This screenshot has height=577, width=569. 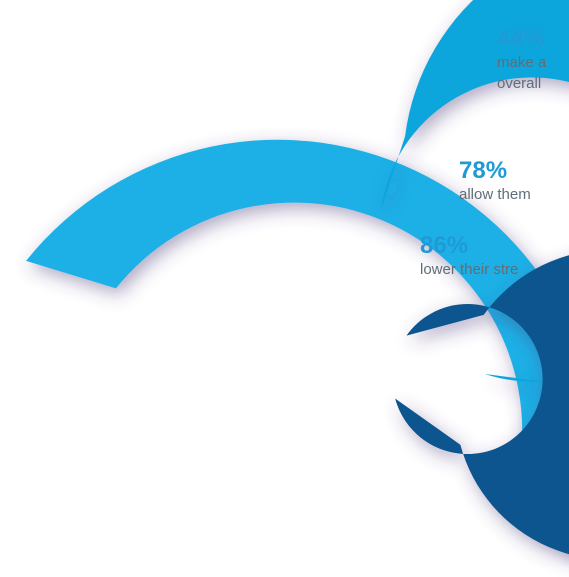 I want to click on series-label-2: 86% lower their stre, so click(x=469, y=256).